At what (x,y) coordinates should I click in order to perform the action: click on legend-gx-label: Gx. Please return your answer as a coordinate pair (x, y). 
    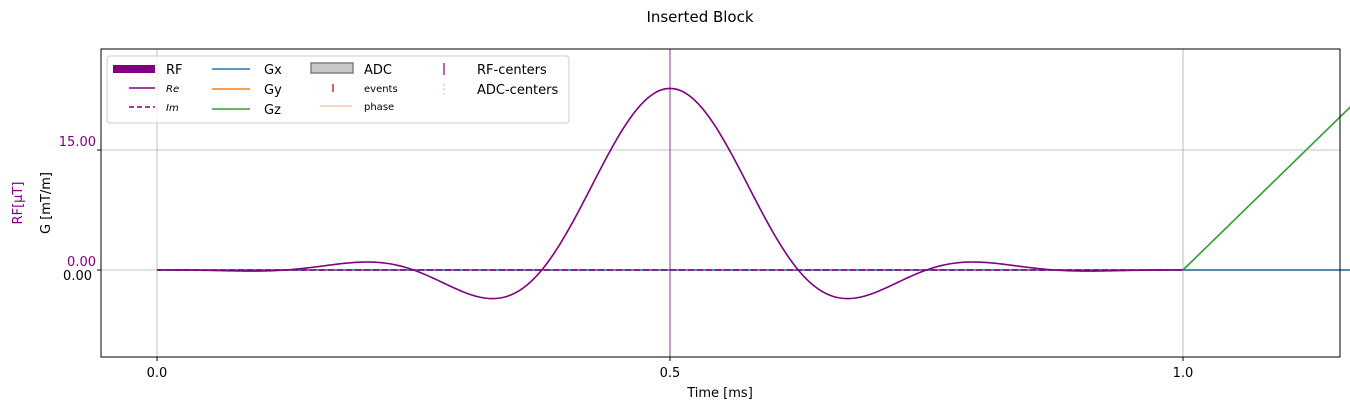
    Looking at the image, I should click on (273, 70).